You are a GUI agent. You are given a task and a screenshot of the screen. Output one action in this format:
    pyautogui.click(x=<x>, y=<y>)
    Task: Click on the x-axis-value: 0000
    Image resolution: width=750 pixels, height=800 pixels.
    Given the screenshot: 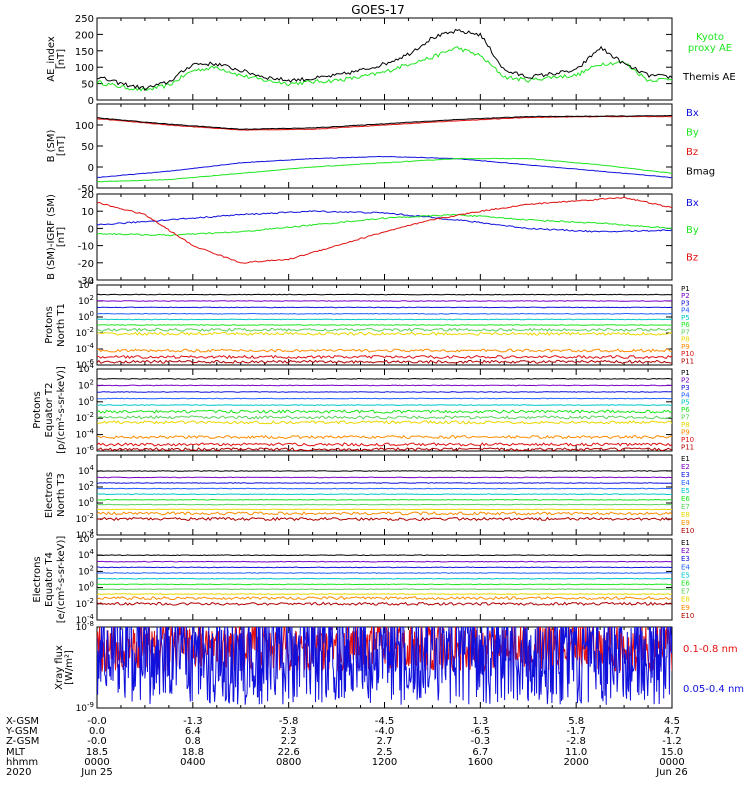 What is the action you would take?
    pyautogui.click(x=96, y=762)
    